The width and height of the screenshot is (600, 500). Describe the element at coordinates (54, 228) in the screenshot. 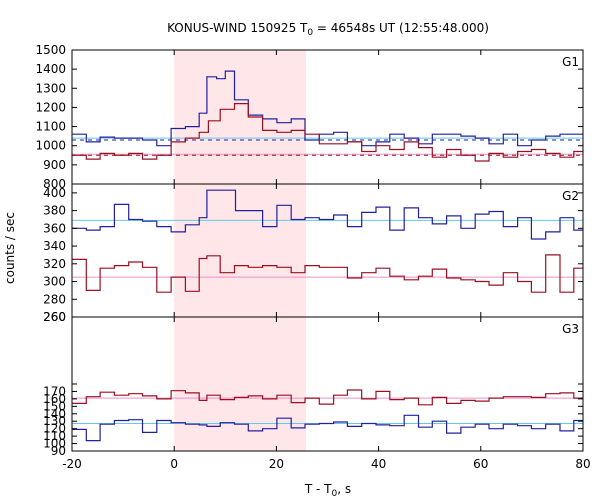

I see `y-tick-label: 360` at that location.